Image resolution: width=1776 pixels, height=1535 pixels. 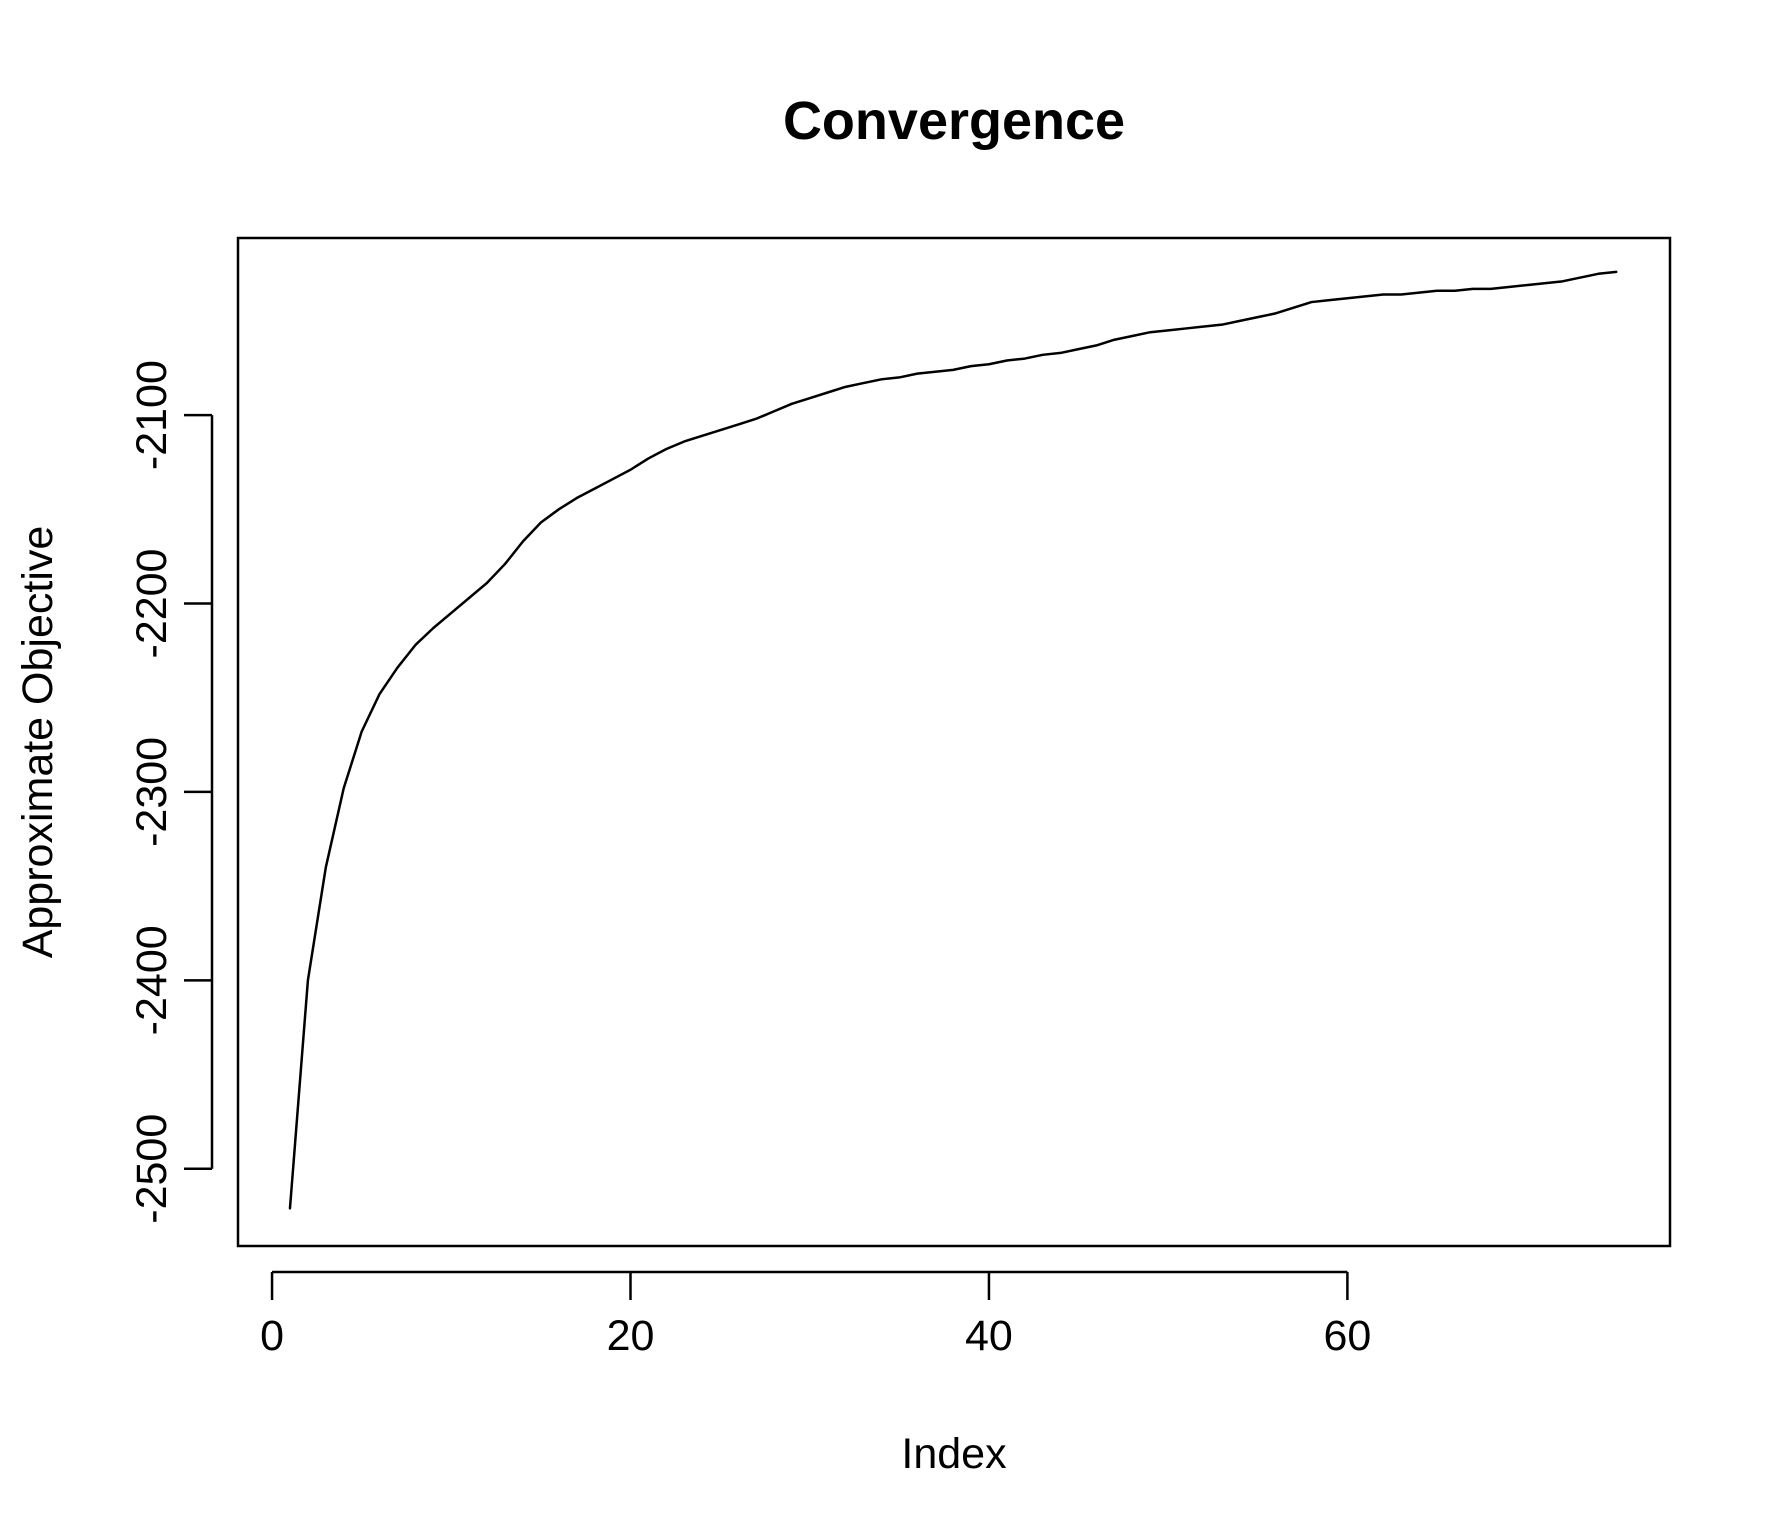 I want to click on x-tick-label: 60, so click(x=1347, y=1336).